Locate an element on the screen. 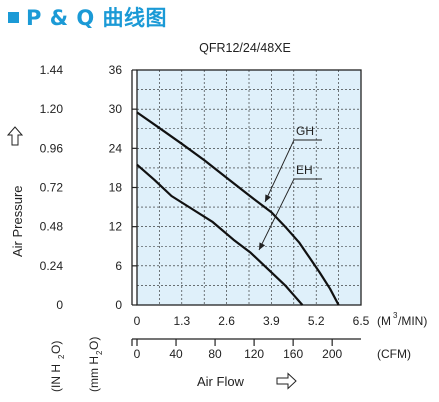  series-line-eh is located at coordinates (220, 234).